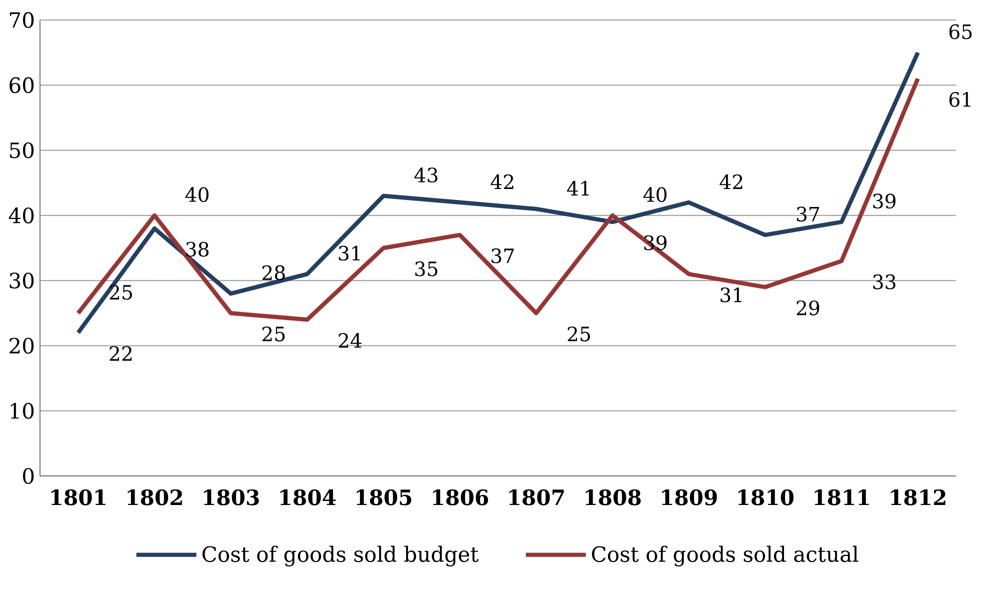 Image resolution: width=995 pixels, height=592 pixels. What do you see at coordinates (426, 175) in the screenshot?
I see `data-label: 43` at bounding box center [426, 175].